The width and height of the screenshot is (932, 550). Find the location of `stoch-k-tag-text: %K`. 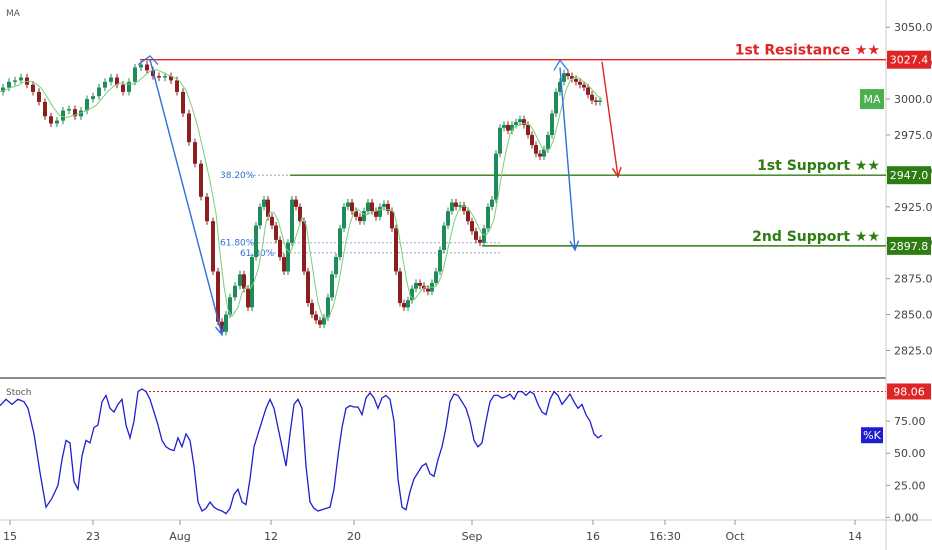

stoch-k-tag-text: %K is located at coordinates (872, 435).